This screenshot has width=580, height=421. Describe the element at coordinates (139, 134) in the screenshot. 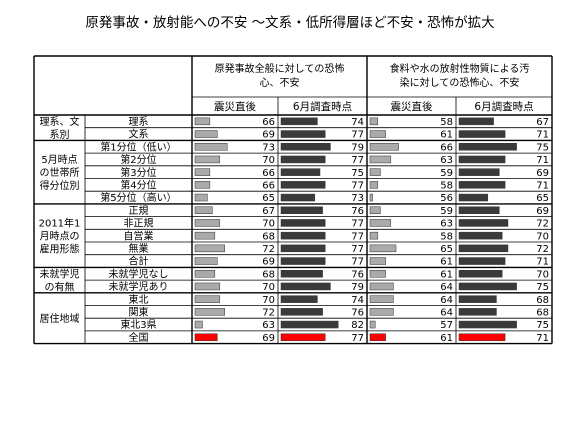

I see `row-label: 文系` at that location.